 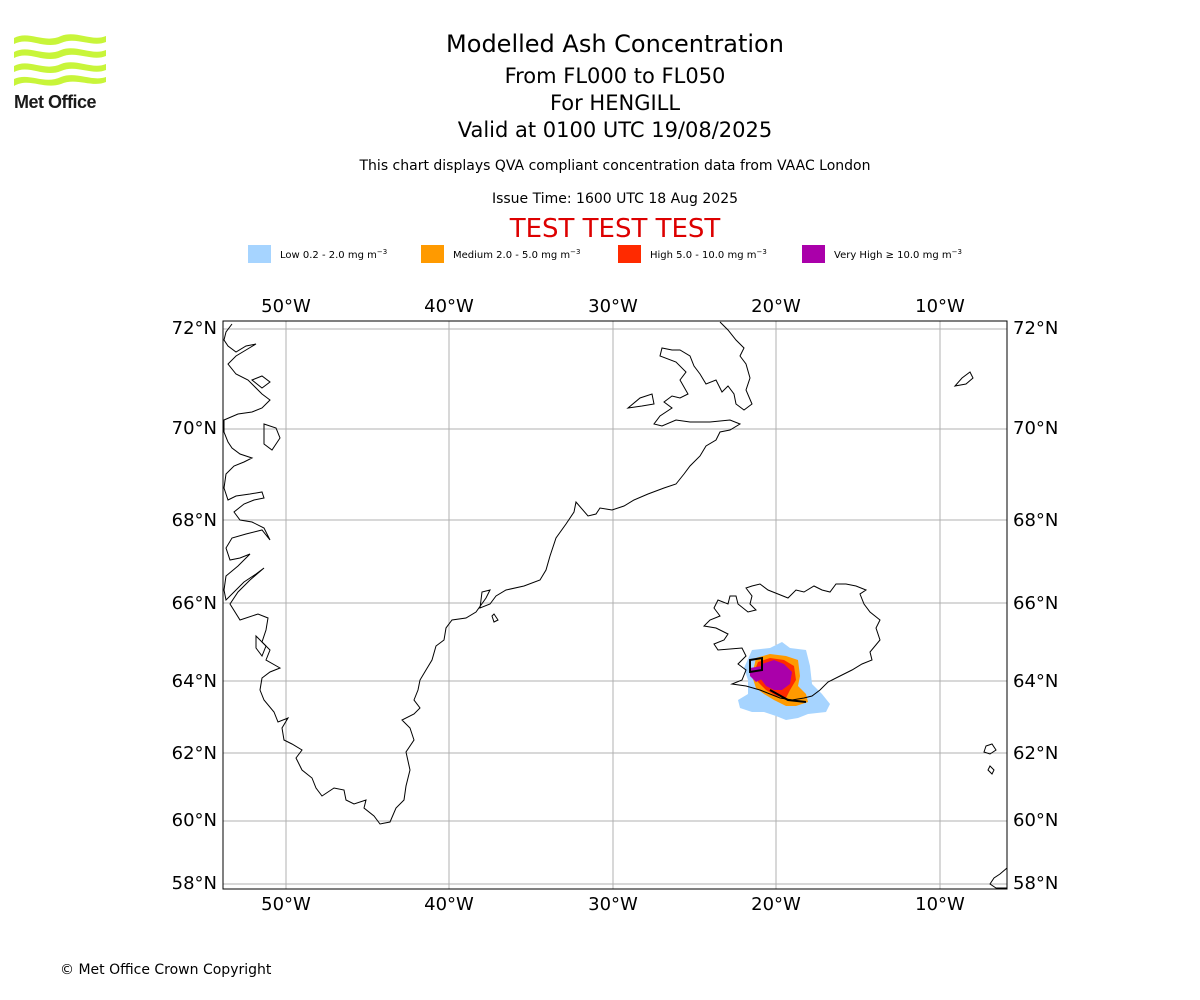 I want to click on legend-swatch-high, so click(x=629, y=254).